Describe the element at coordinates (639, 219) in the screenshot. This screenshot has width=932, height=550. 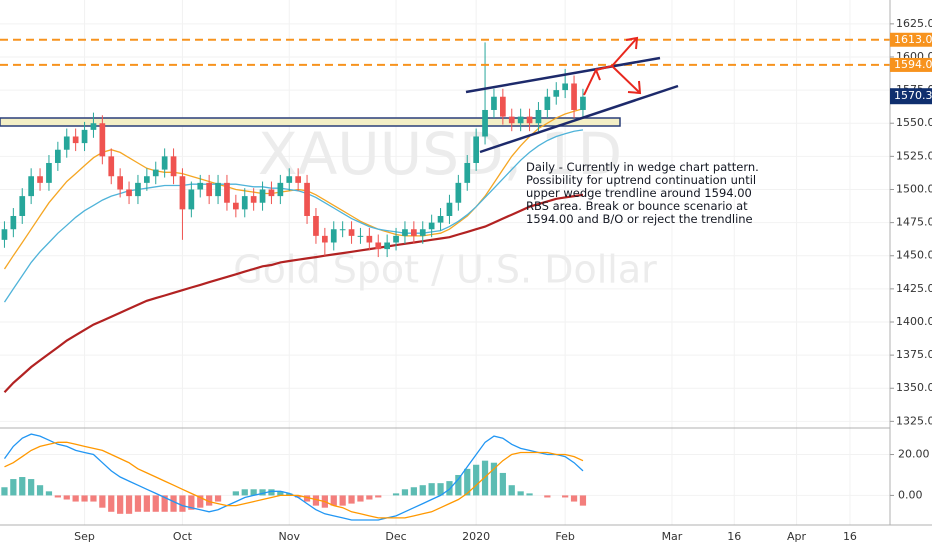
I see `annotation-line: 1594.00 and B/O or reject the trendline` at that location.